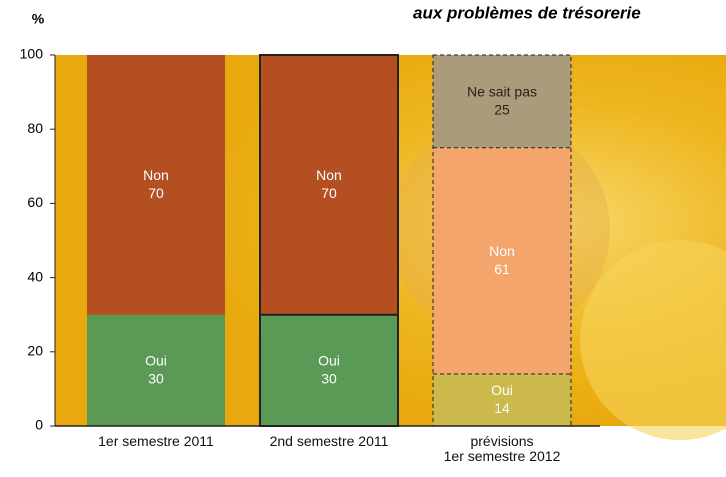 Image resolution: width=726 pixels, height=477 pixels. What do you see at coordinates (38, 19) in the screenshot?
I see `y-axis-label: %` at bounding box center [38, 19].